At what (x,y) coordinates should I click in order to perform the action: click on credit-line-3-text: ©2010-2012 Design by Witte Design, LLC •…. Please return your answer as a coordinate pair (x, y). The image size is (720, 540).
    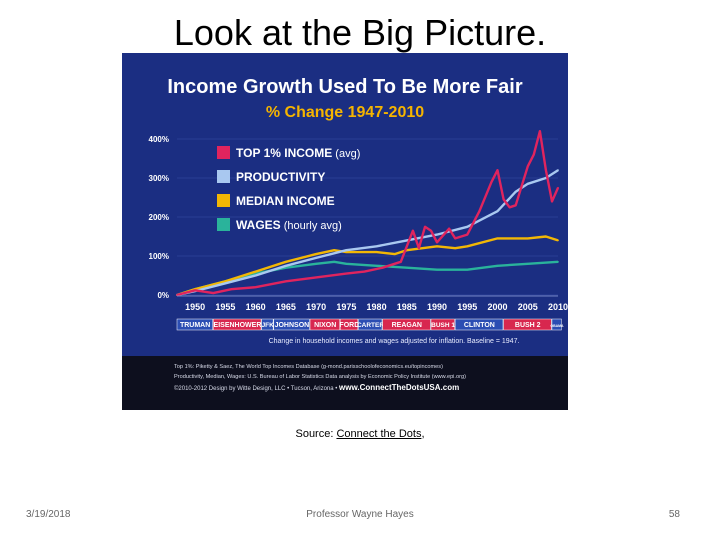
    Looking at the image, I should click on (256, 388).